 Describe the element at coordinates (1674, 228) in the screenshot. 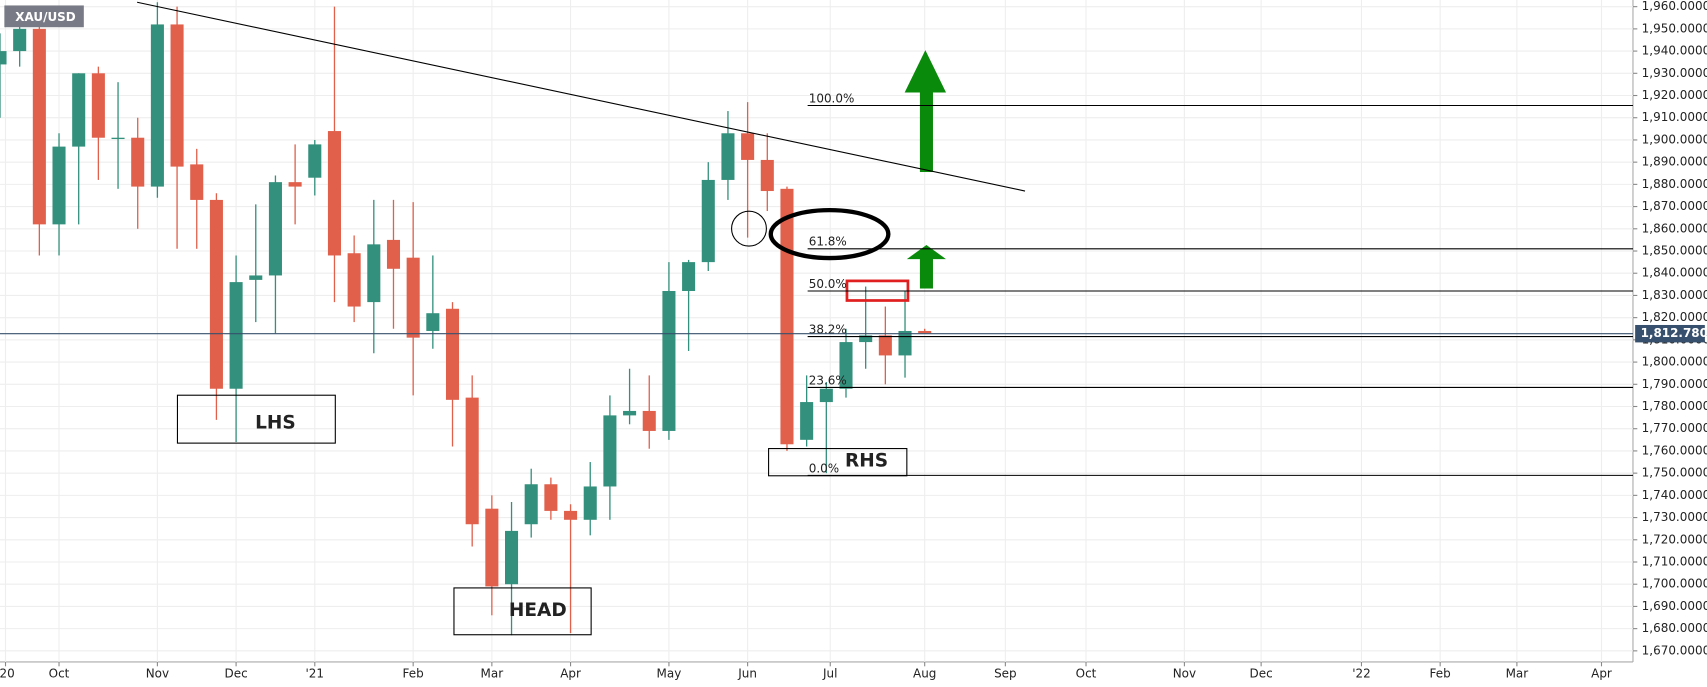

I see `y-tick-label: 1,860.0000` at that location.